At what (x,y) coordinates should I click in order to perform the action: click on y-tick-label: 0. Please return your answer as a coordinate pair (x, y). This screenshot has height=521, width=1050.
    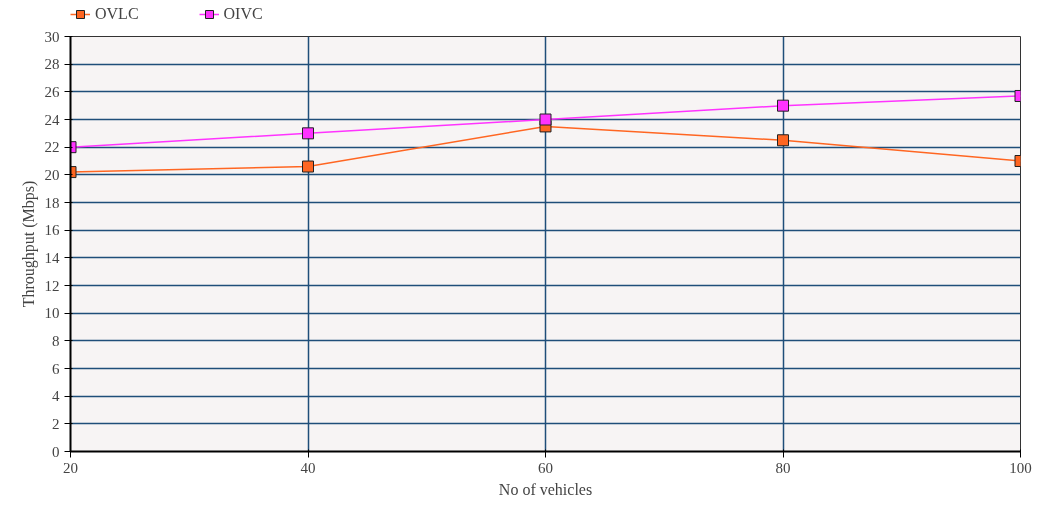
    Looking at the image, I should click on (56, 451).